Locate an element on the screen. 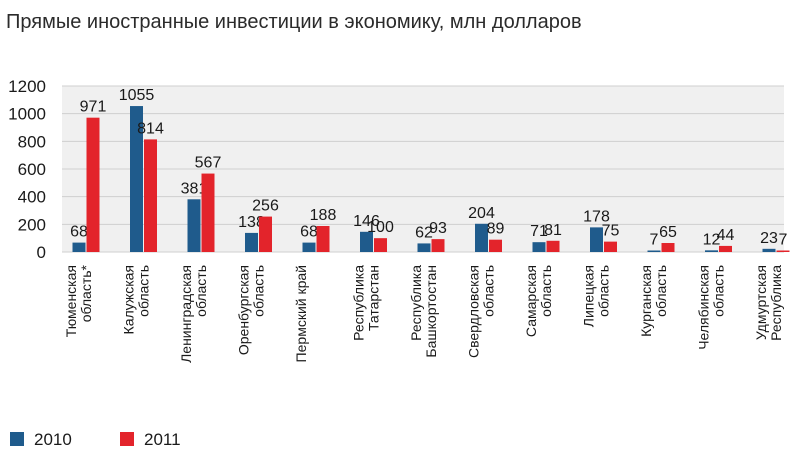 Image resolution: width=800 pixels, height=458 pixels. y-tick-label: 600 is located at coordinates (32, 169).